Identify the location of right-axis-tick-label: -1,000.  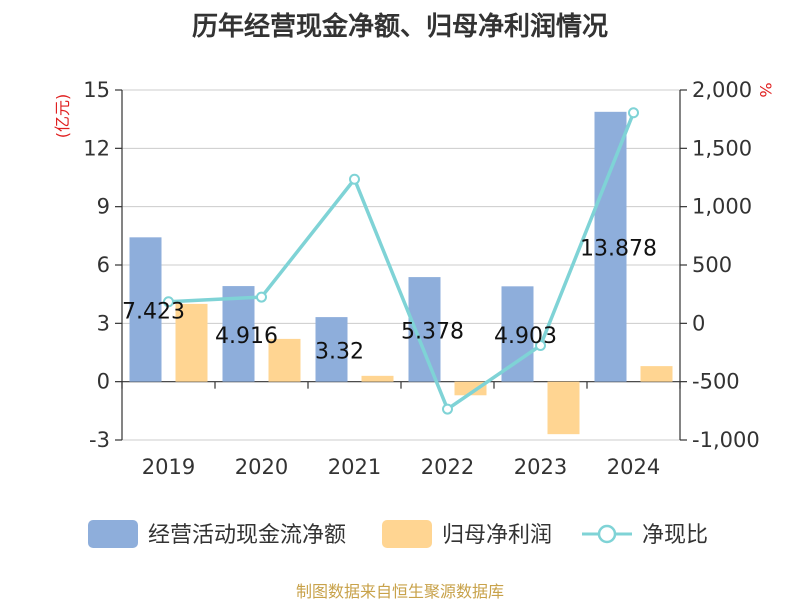
(726, 440).